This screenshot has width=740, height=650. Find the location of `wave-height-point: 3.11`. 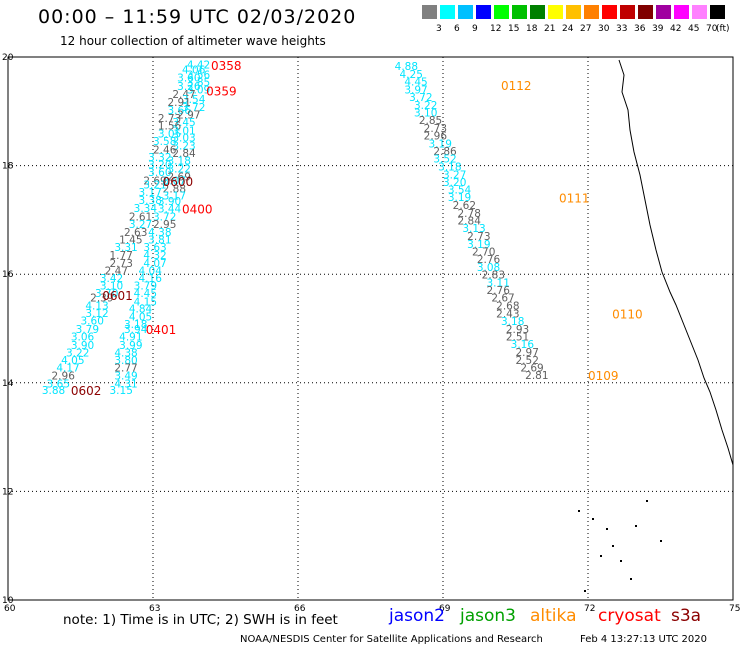

wave-height-point: 3.11 is located at coordinates (498, 283).